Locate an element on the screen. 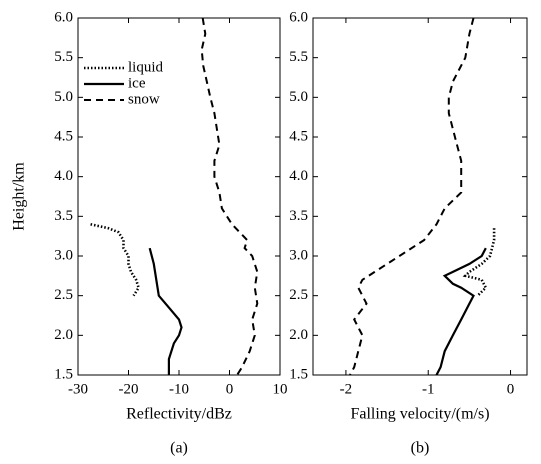  x-tick-label: -30 is located at coordinates (78, 389).